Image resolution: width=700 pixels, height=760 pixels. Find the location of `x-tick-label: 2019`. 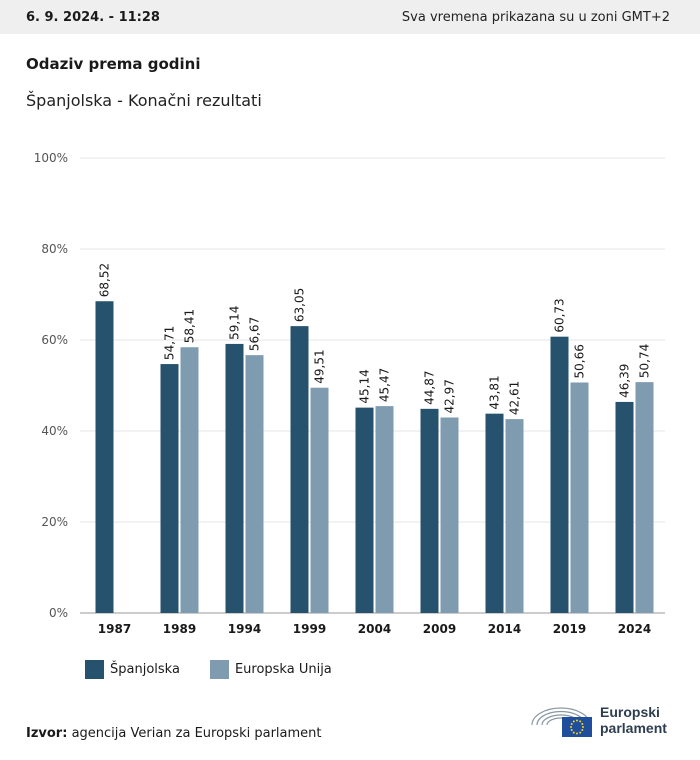

x-tick-label: 2019 is located at coordinates (569, 629).